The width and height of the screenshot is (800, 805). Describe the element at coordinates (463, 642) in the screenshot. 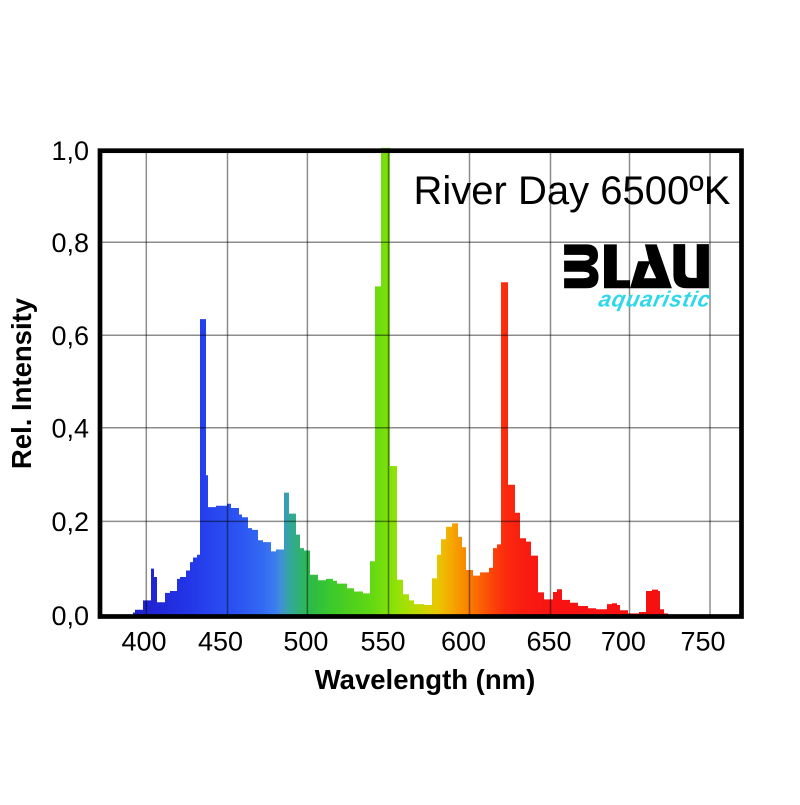

I see `svg-text: 600` at that location.